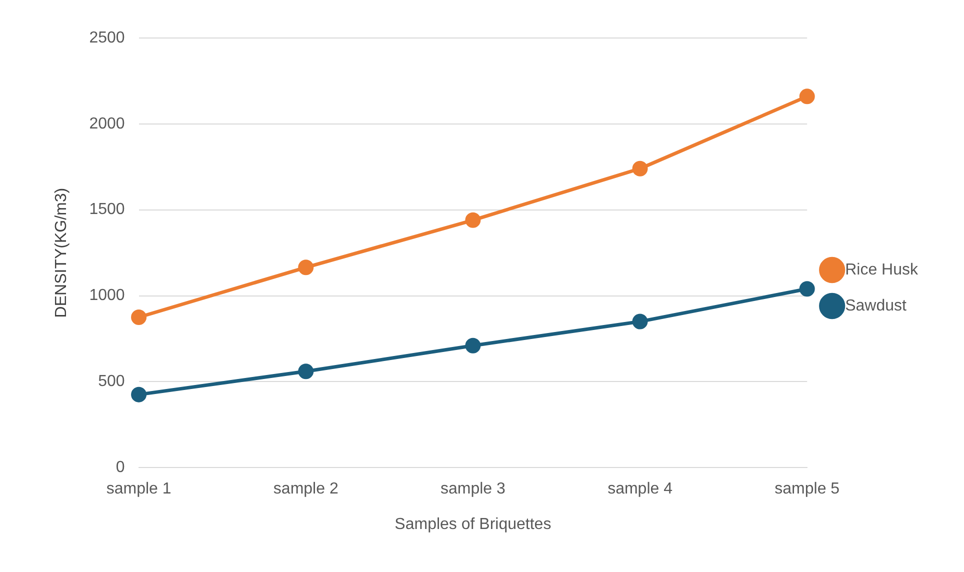 This screenshot has width=964, height=572. I want to click on y-tick-label: 1500, so click(107, 209).